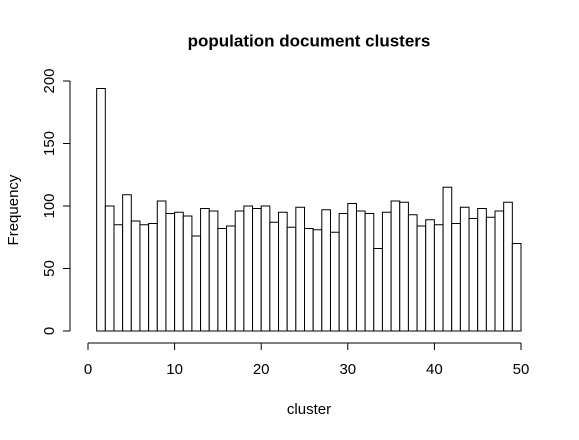 The width and height of the screenshot is (579, 440). I want to click on x-tick-label: 10, so click(174, 369).